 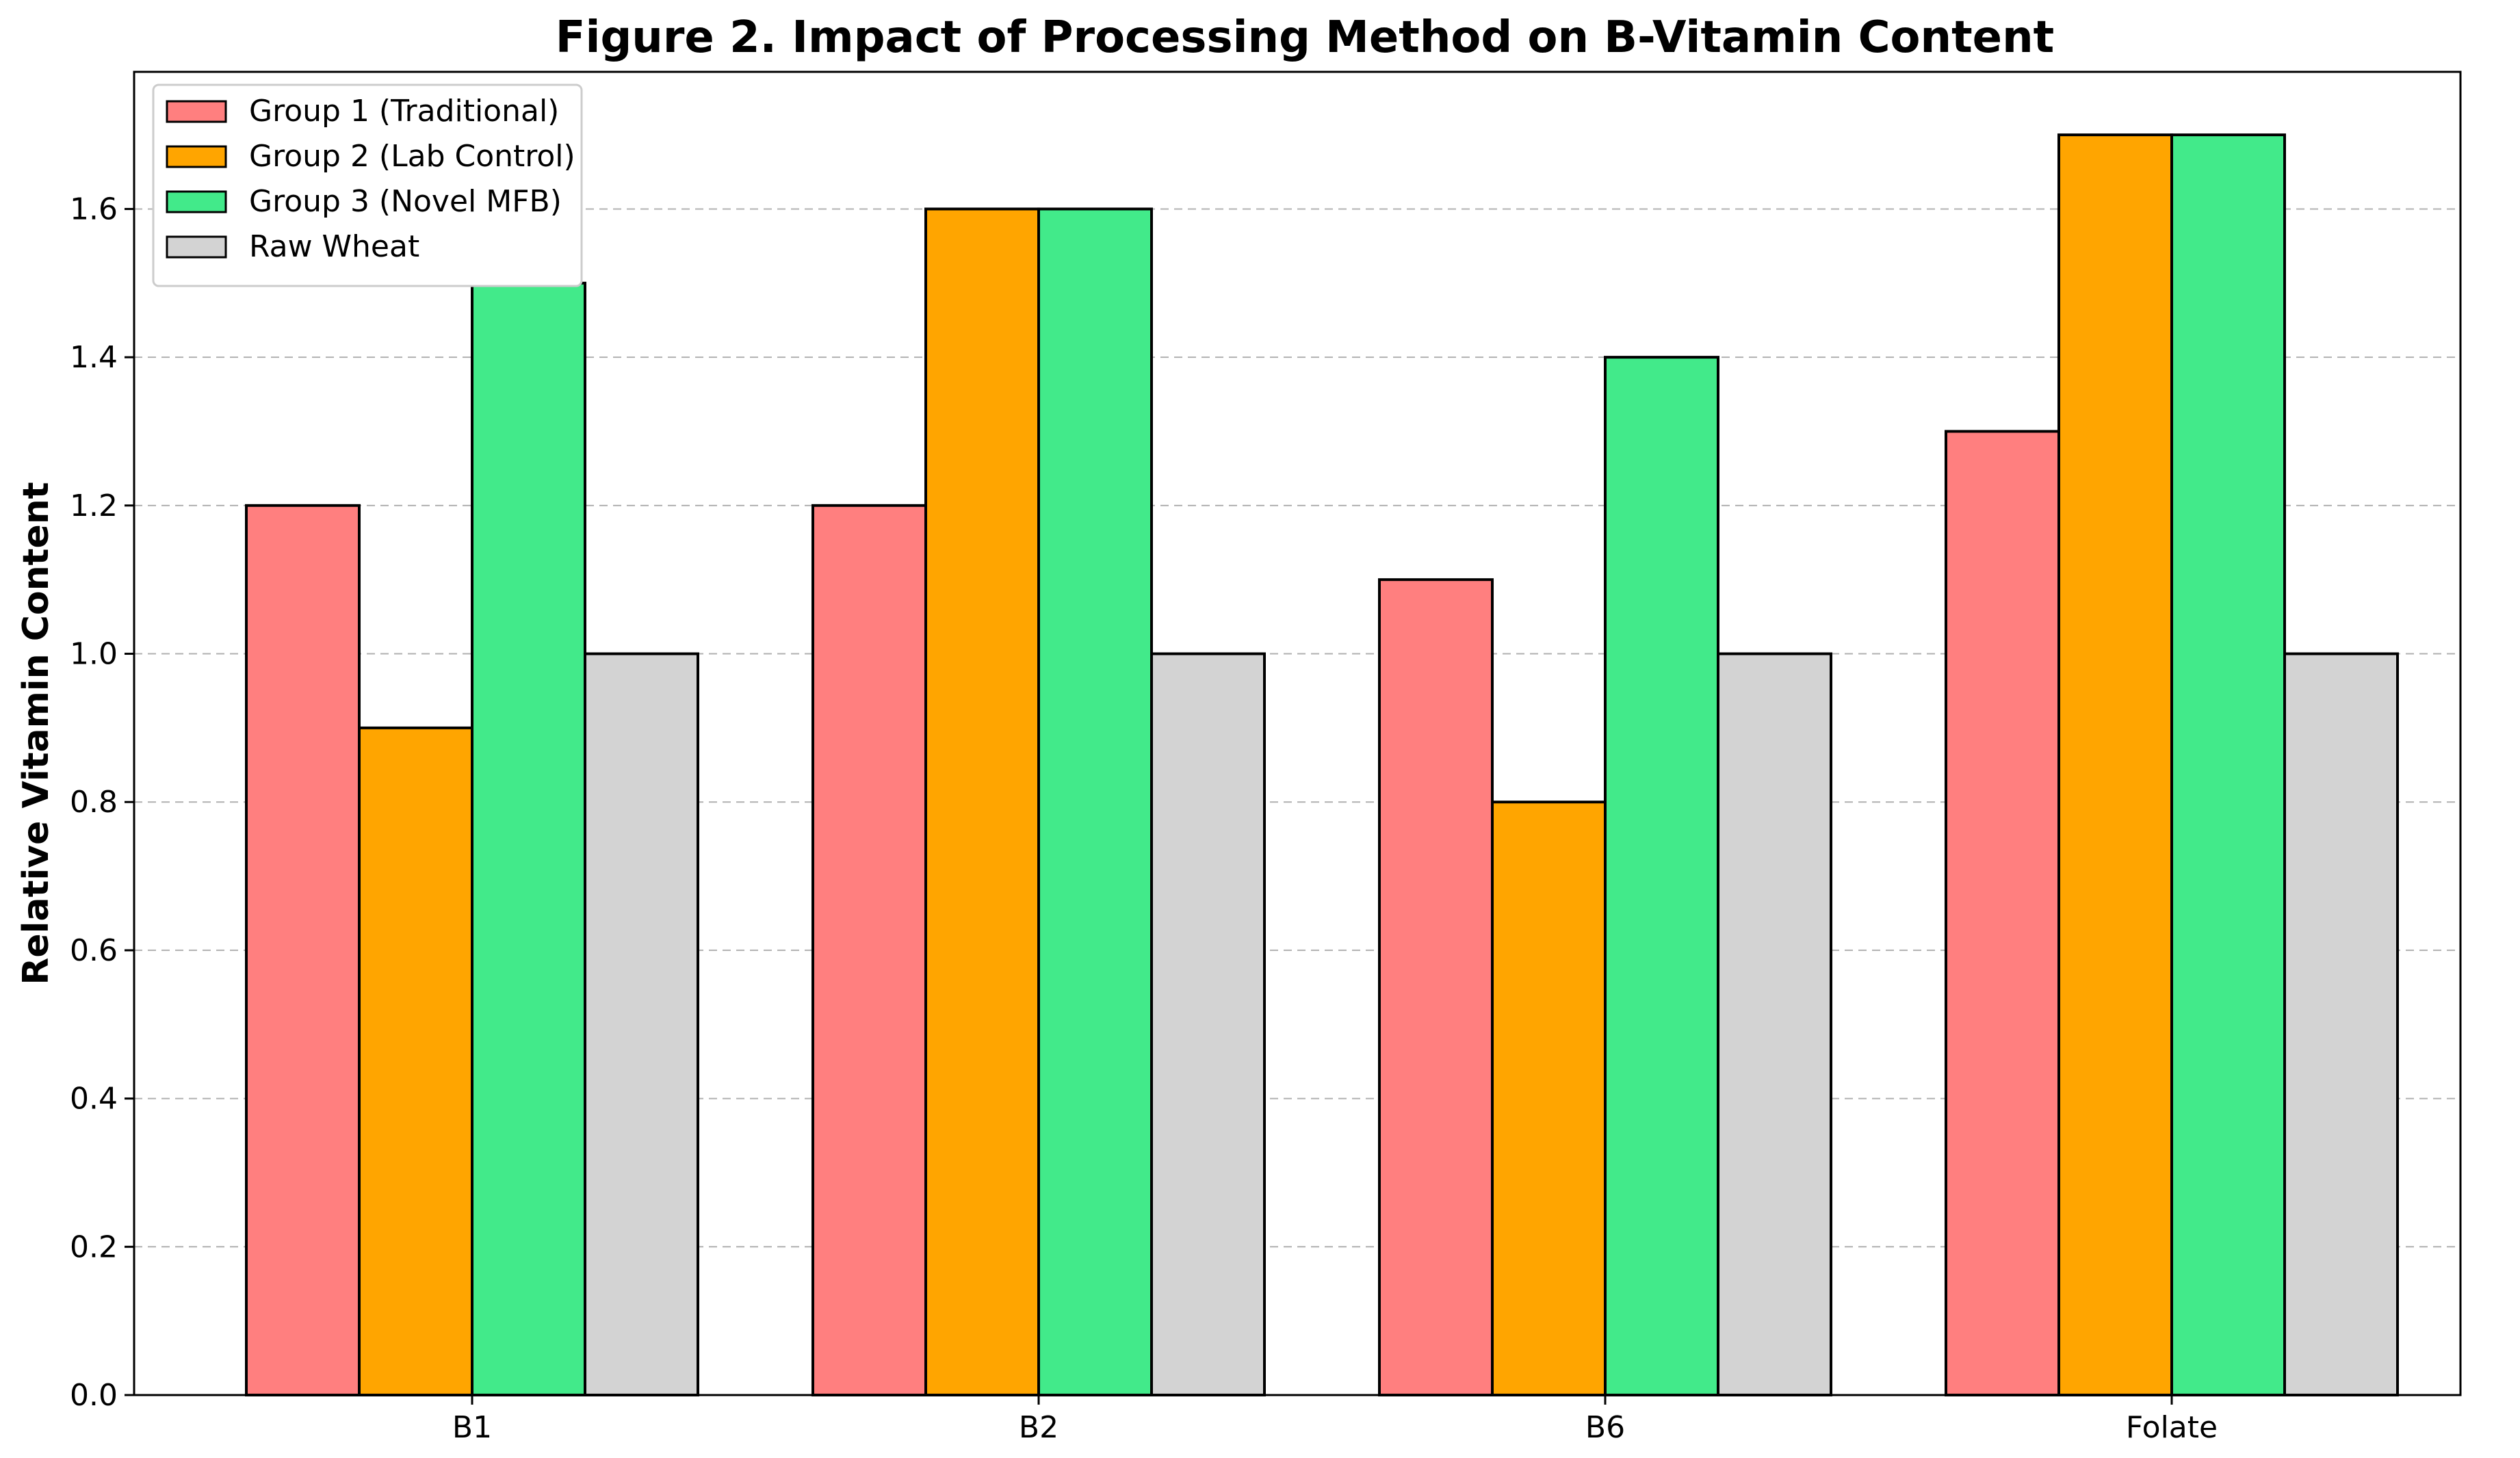 I want to click on y-tick-label: 0.8, so click(x=94, y=803).